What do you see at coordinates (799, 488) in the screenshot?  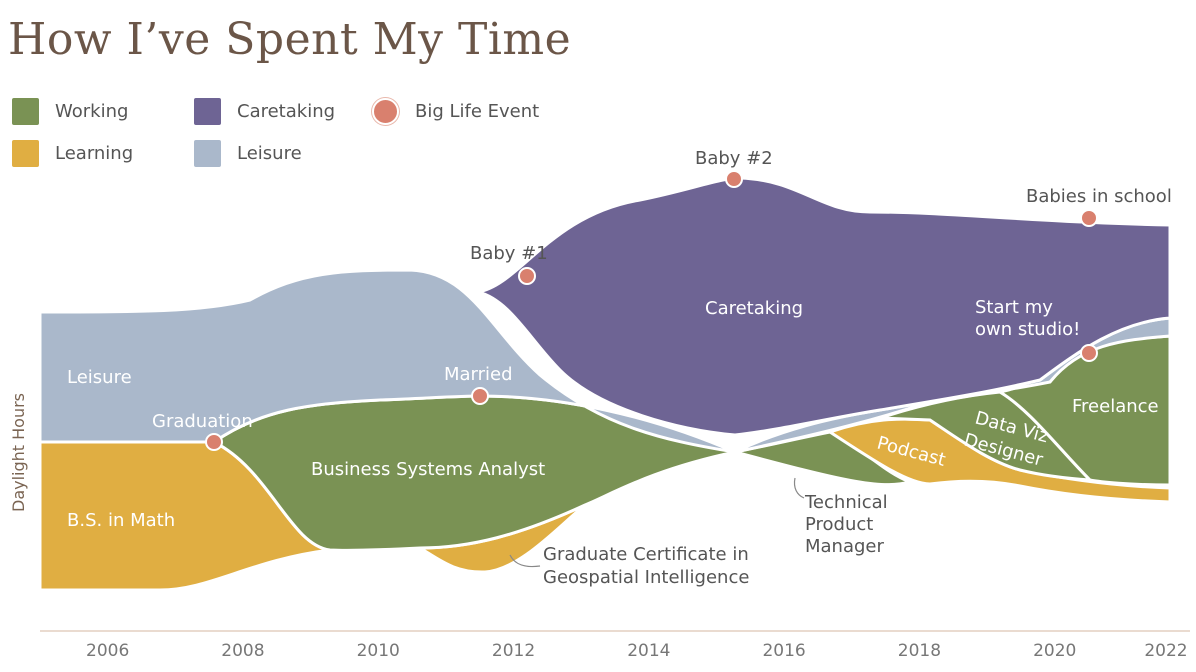 I see `annotation-leader-tpm` at bounding box center [799, 488].